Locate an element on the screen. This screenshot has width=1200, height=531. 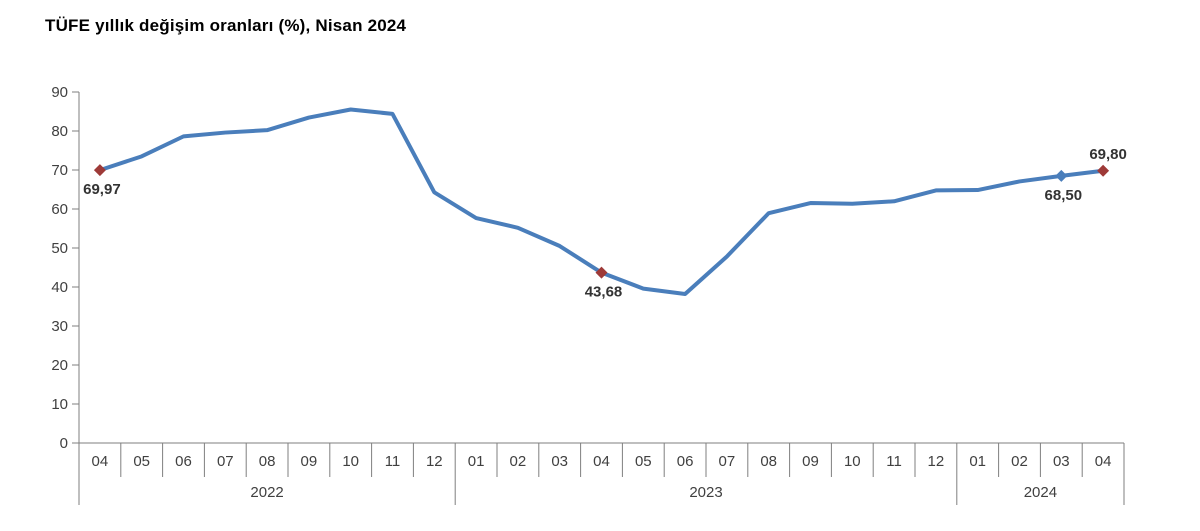
y-tick-label: 30 is located at coordinates (59, 326).